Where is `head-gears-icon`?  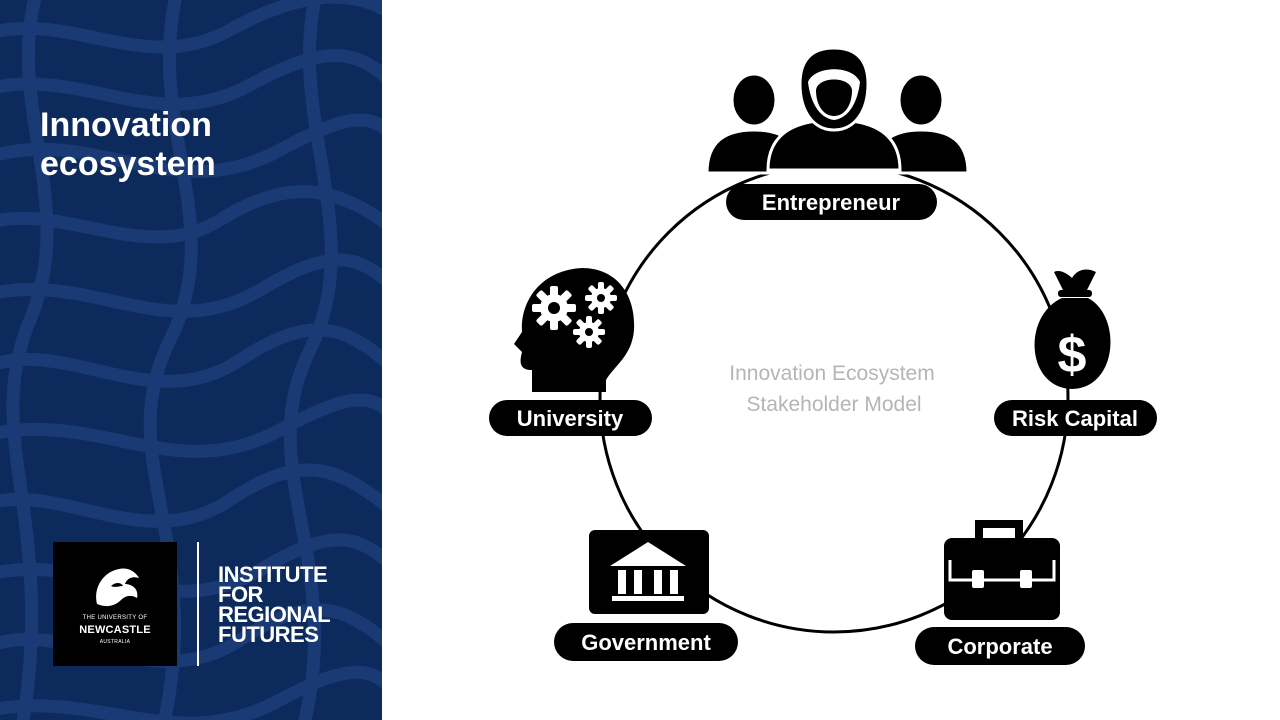
head-gears-icon is located at coordinates (574, 330).